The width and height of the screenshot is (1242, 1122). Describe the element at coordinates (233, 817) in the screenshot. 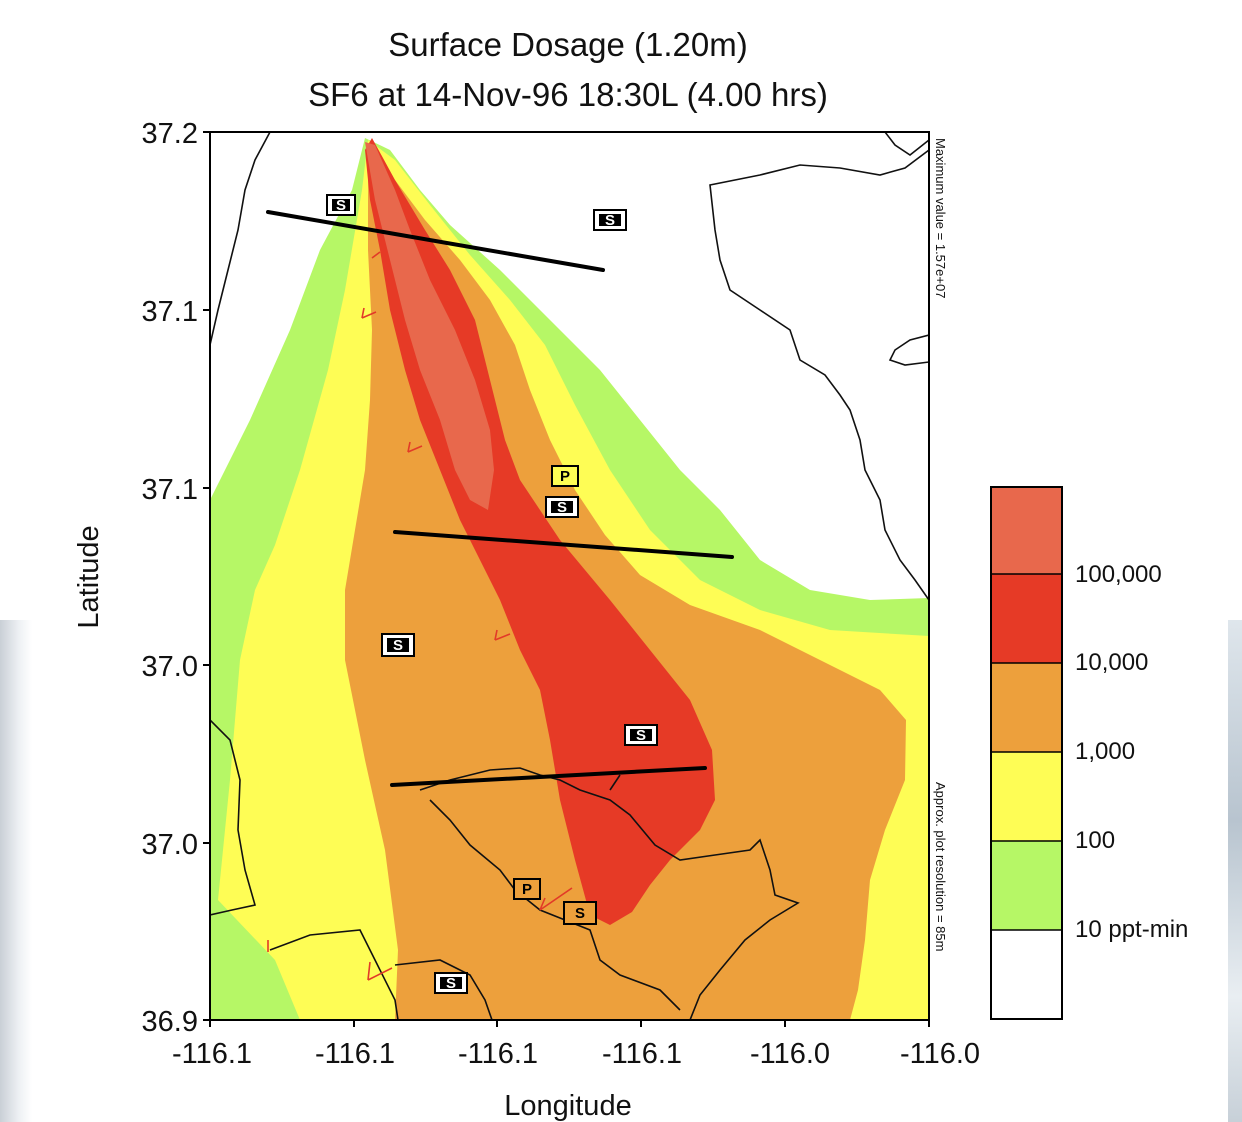

I see `boundary-left-south` at that location.